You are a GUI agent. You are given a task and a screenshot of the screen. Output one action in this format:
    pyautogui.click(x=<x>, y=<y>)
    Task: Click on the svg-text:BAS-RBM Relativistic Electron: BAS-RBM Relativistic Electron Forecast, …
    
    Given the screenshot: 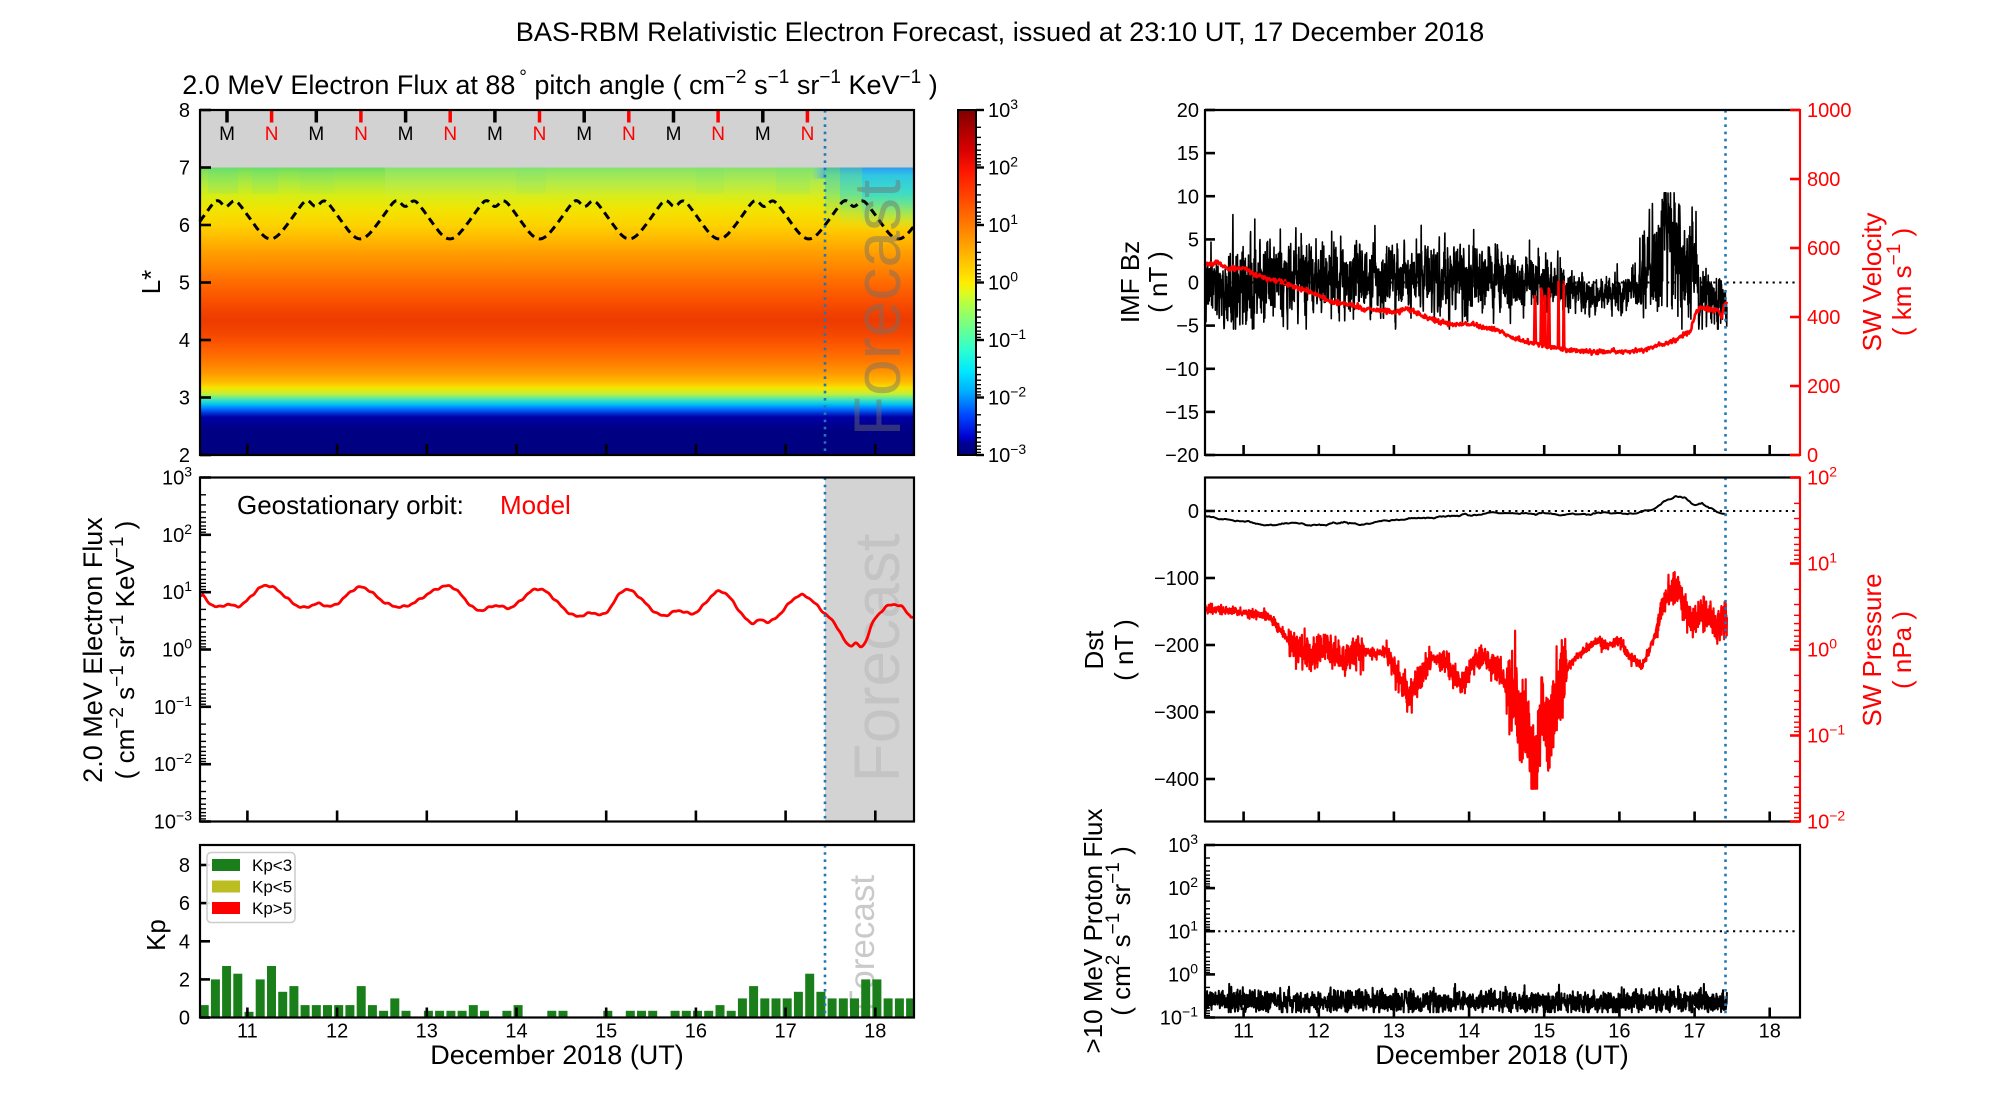 What is the action you would take?
    pyautogui.click(x=1000, y=31)
    